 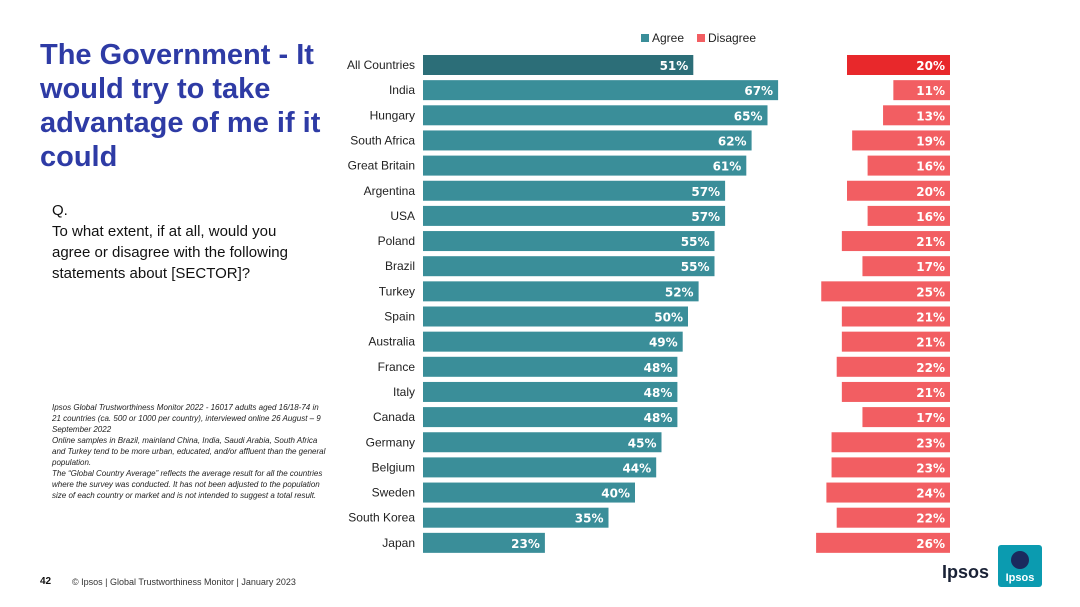 What do you see at coordinates (930, 217) in the screenshot?
I see `disagree-value-usa: 16%` at bounding box center [930, 217].